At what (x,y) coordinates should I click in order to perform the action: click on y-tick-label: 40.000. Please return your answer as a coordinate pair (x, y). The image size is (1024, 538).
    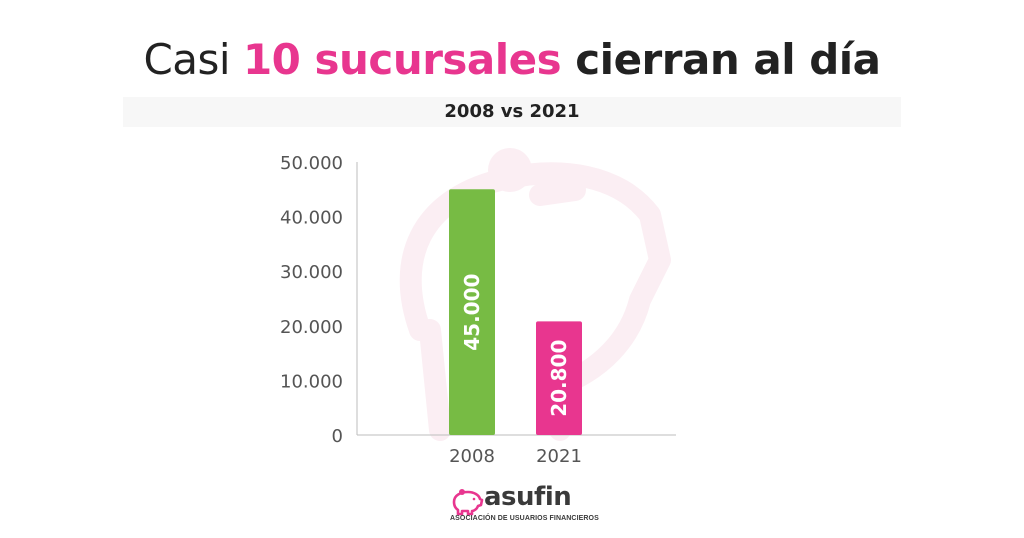
    Looking at the image, I should click on (311, 218).